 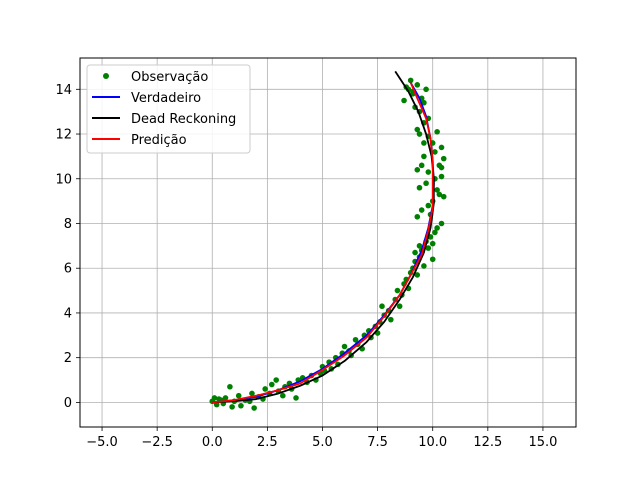 I want to click on legend-label-dead-reckoning: Dead Reckoning, so click(x=183, y=119).